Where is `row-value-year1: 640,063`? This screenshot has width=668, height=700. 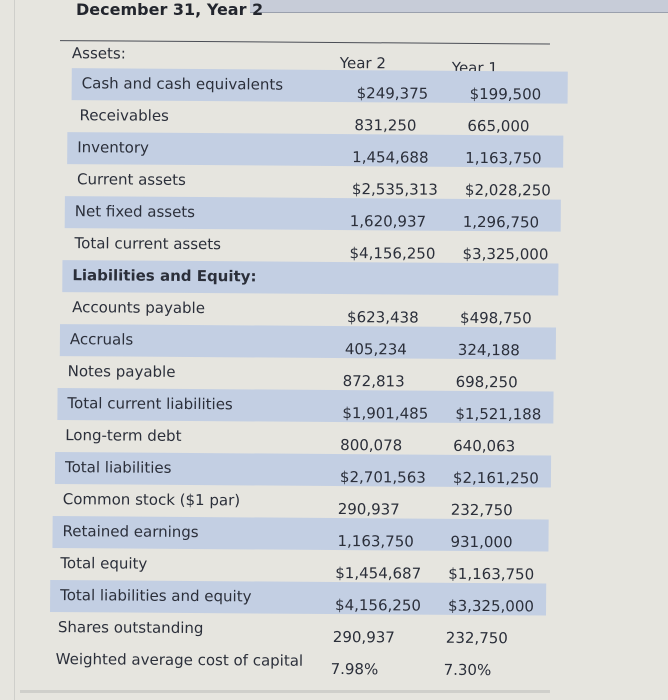 row-value-year1: 640,063 is located at coordinates (484, 446).